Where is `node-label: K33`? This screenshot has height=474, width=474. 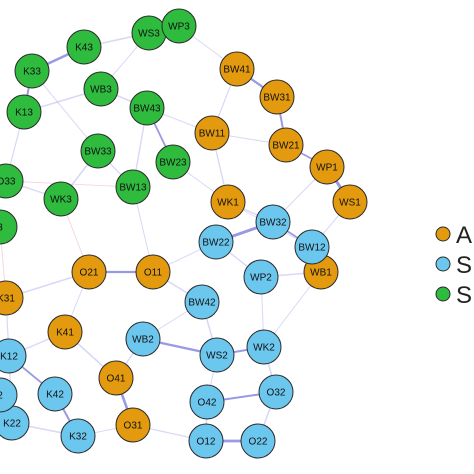 node-label: K33 is located at coordinates (32, 72).